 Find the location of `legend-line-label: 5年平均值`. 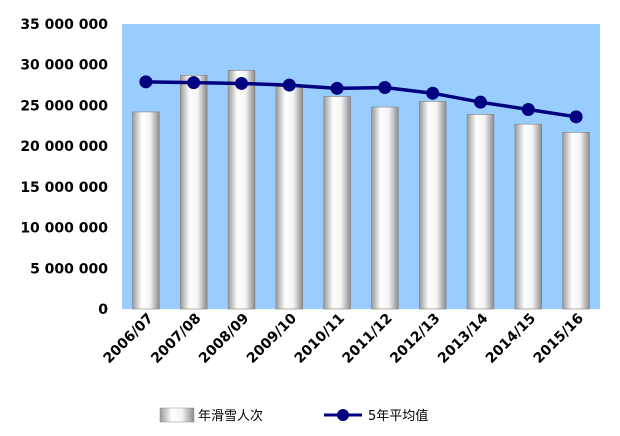

legend-line-label: 5年平均值 is located at coordinates (398, 416).